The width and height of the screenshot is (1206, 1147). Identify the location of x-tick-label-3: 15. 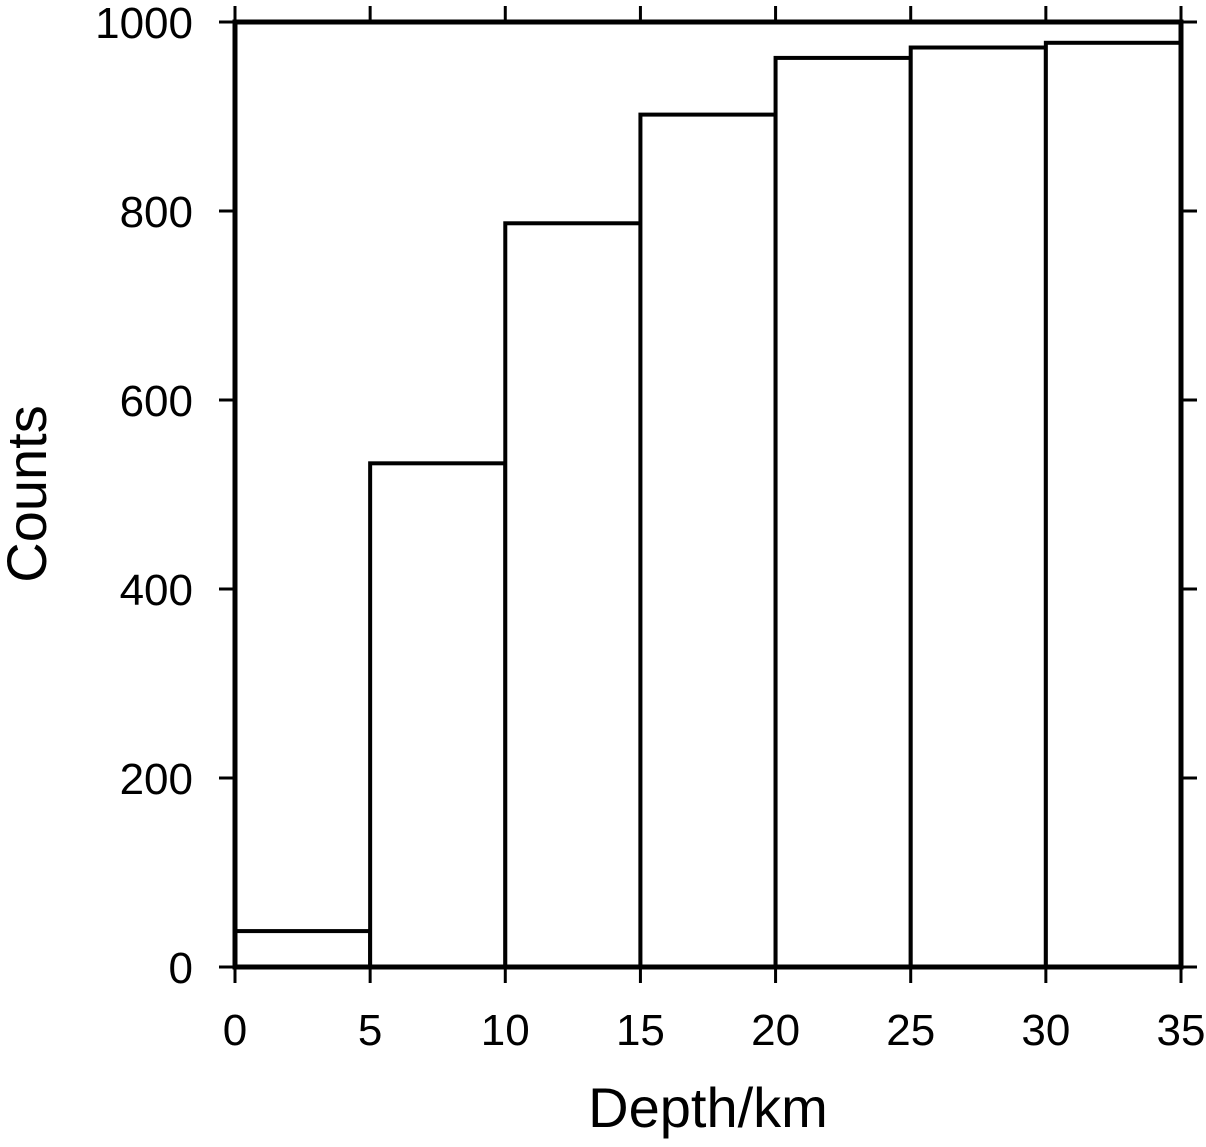
(640, 1030).